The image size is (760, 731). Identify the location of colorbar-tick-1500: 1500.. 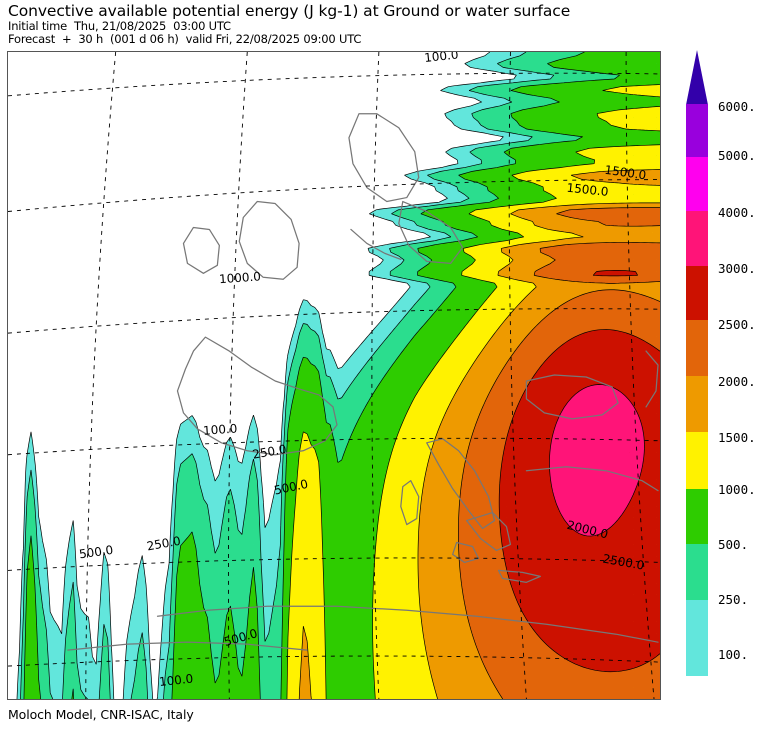
(737, 437).